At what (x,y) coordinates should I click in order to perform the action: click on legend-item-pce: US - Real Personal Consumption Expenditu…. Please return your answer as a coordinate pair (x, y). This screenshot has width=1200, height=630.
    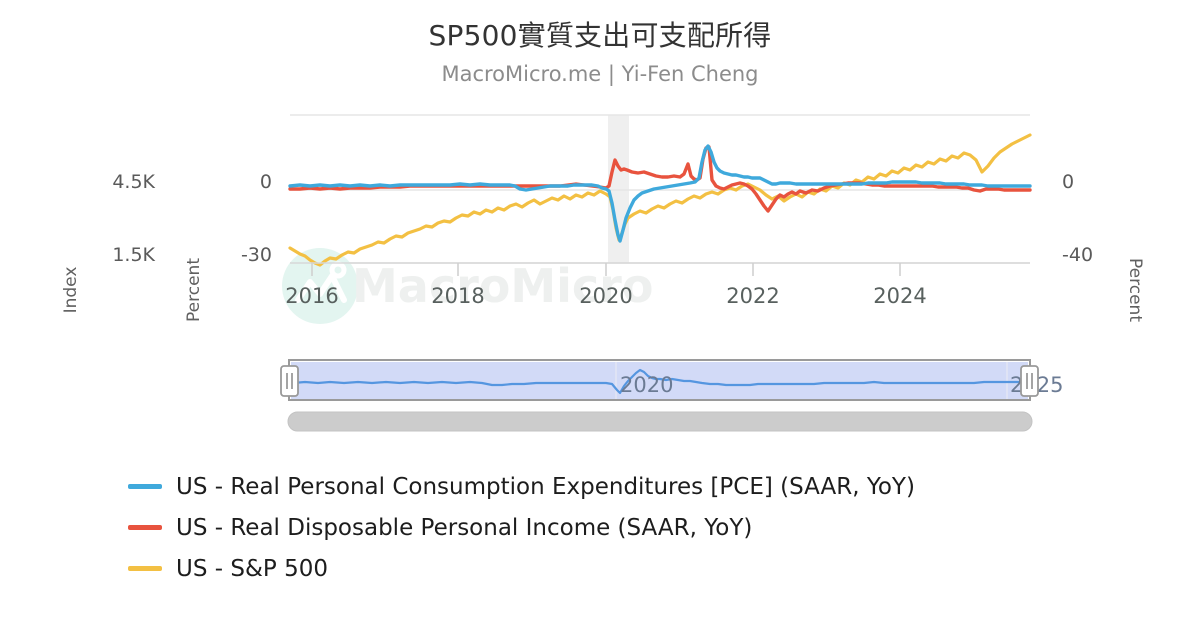
    Looking at the image, I should click on (600, 486).